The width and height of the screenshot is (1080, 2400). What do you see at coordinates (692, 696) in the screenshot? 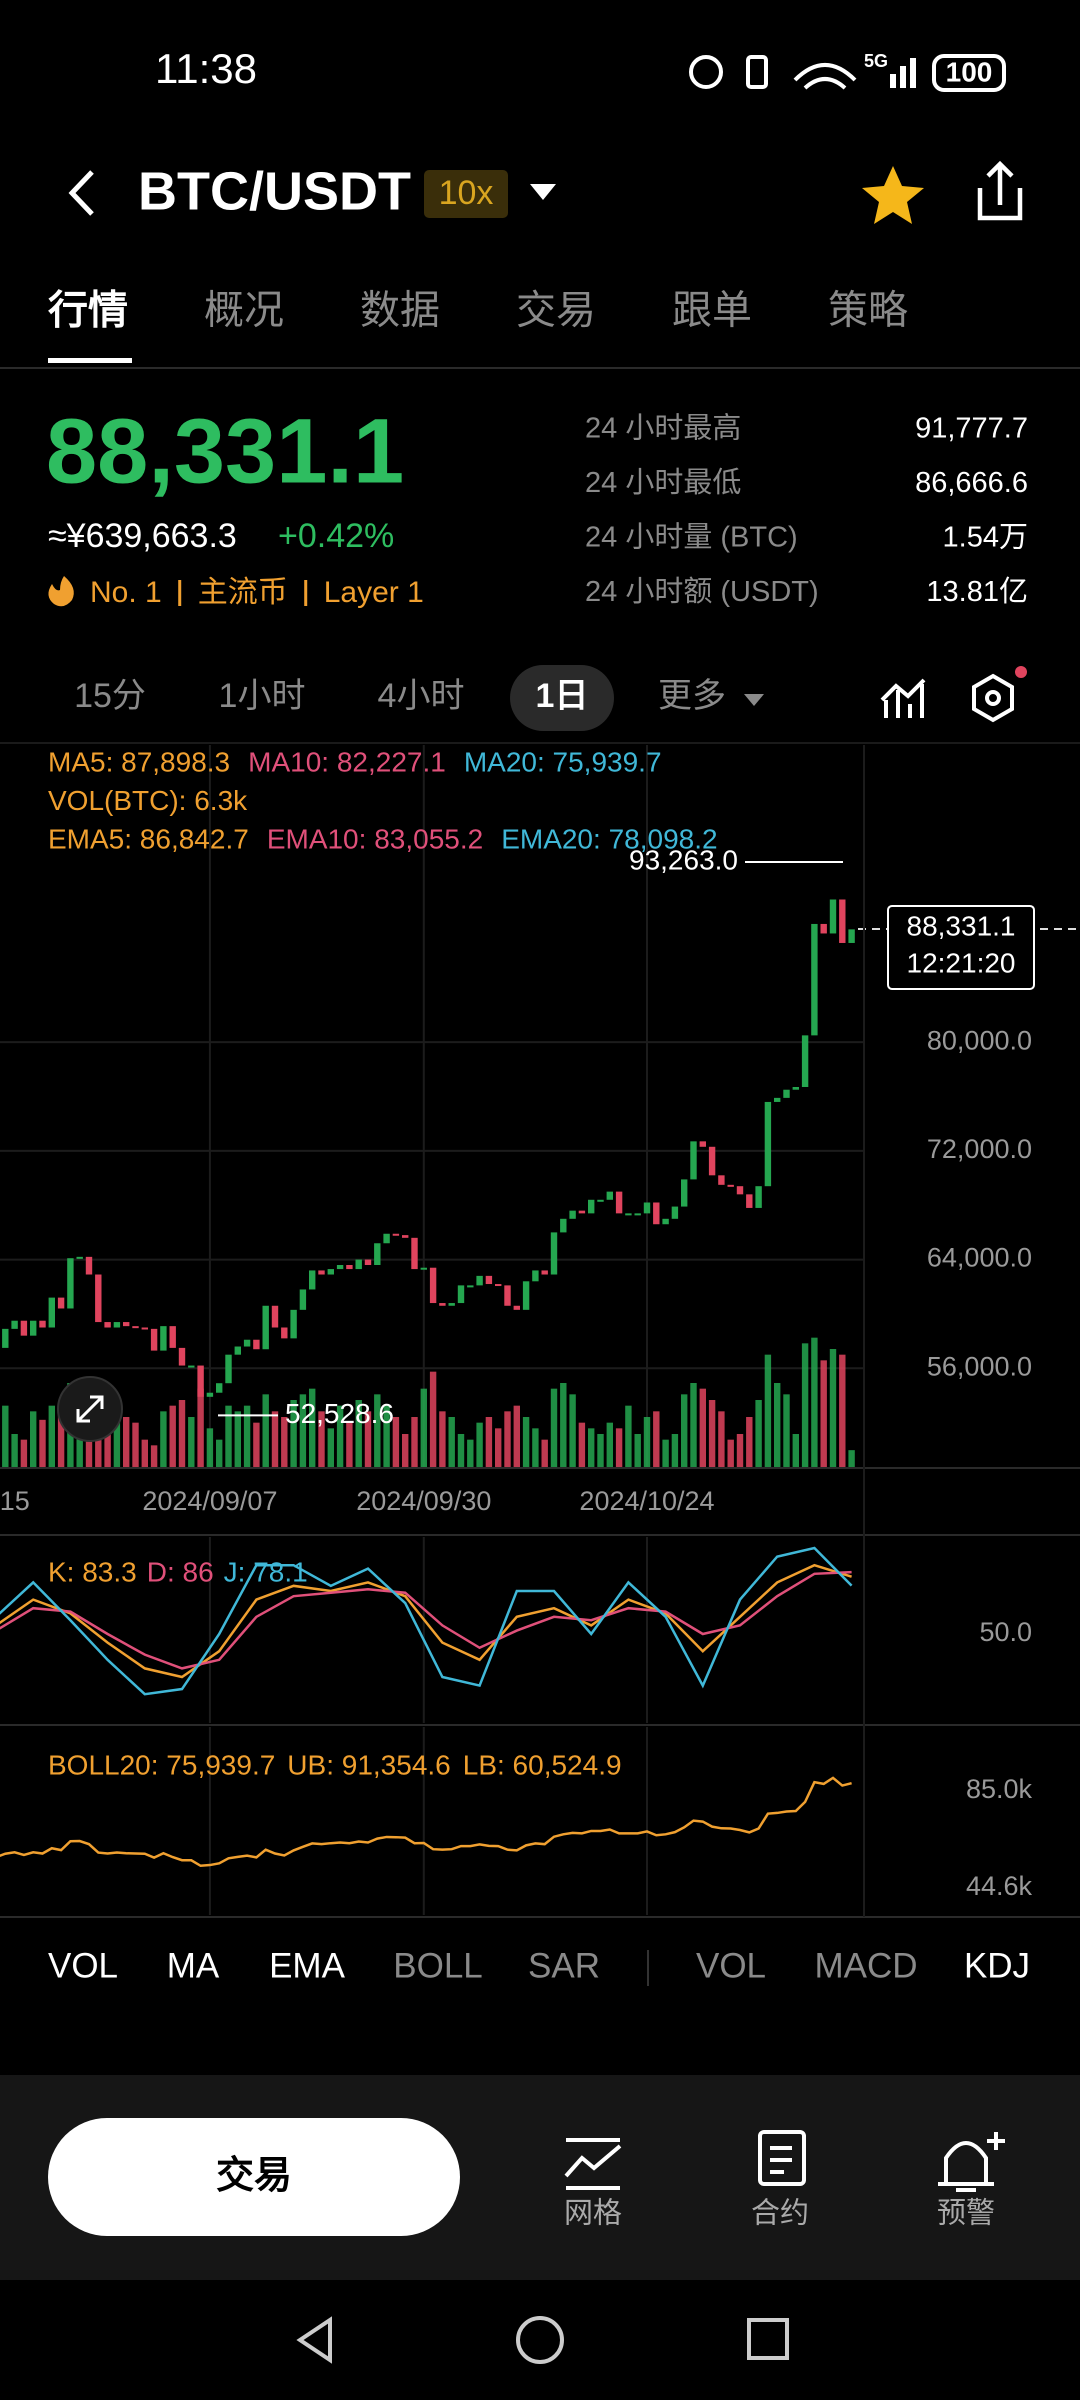
I see `timeframe: 更多` at bounding box center [692, 696].